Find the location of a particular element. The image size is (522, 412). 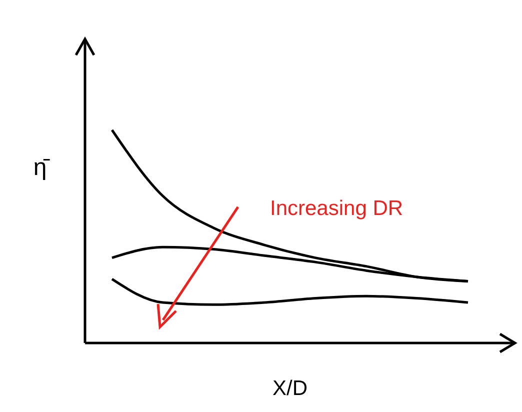

y-axis-title: η̄ is located at coordinates (42, 167).